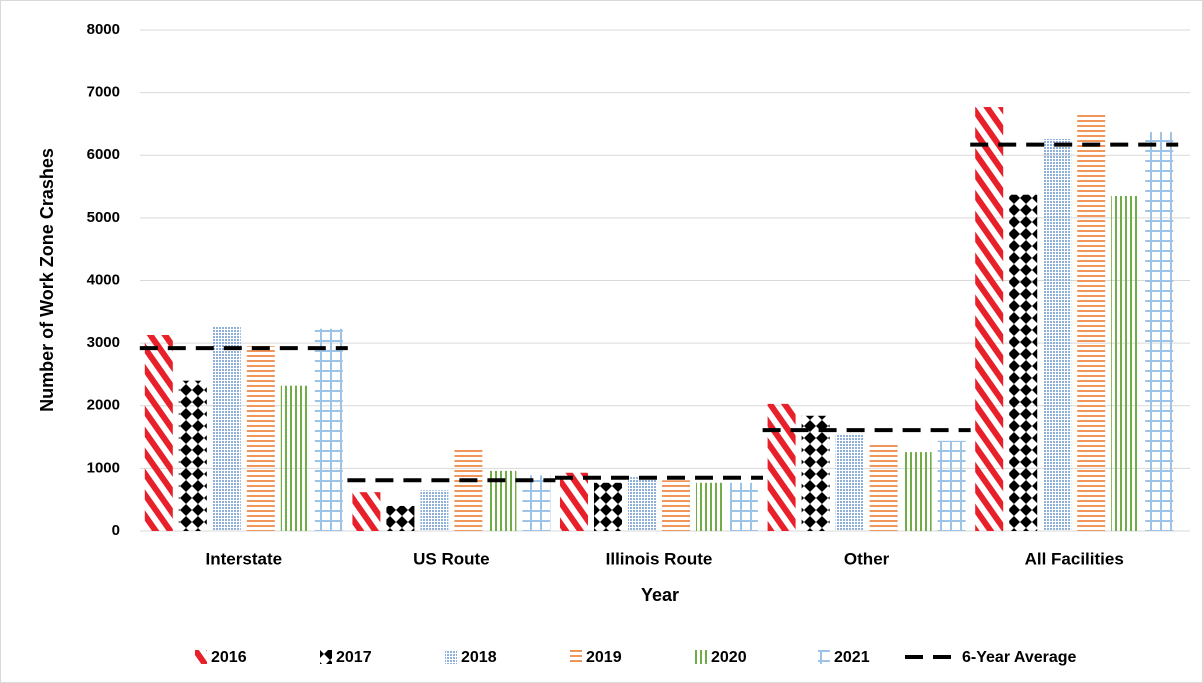 This screenshot has width=1203, height=683. Describe the element at coordinates (659, 558) in the screenshot. I see `x-tick-label: Illinois Route` at that location.